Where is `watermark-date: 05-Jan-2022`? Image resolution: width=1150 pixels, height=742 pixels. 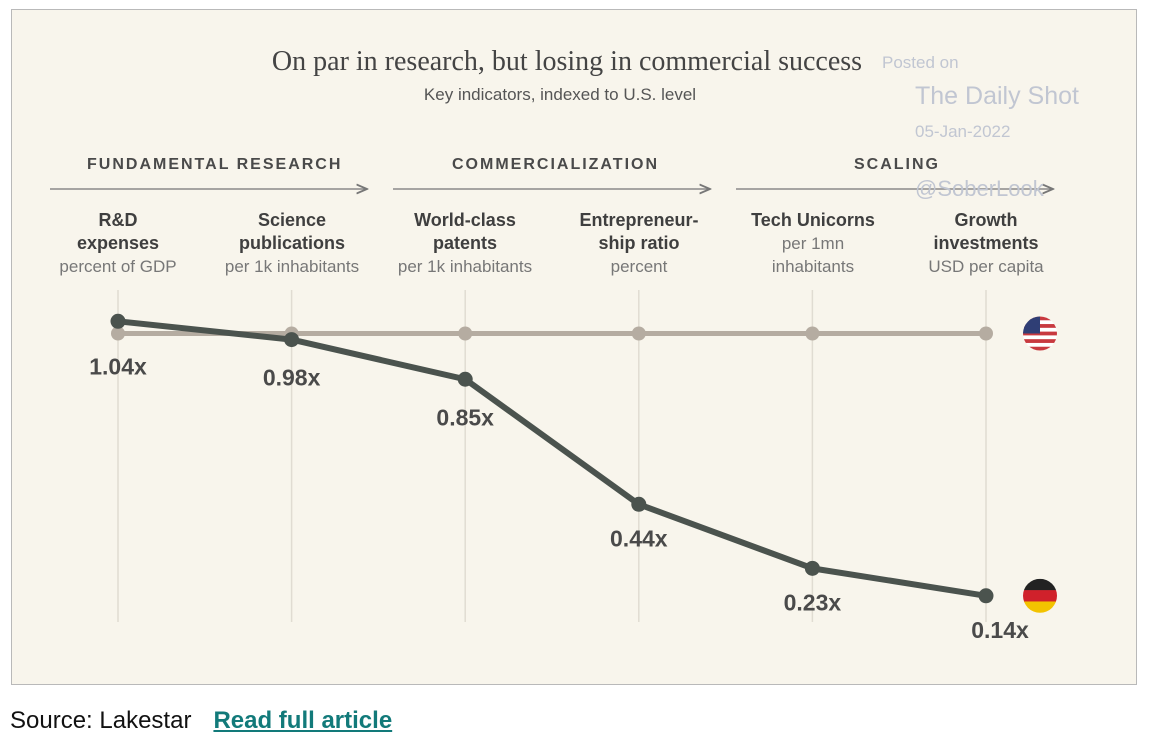 watermark-date: 05-Jan-2022 is located at coordinates (963, 131).